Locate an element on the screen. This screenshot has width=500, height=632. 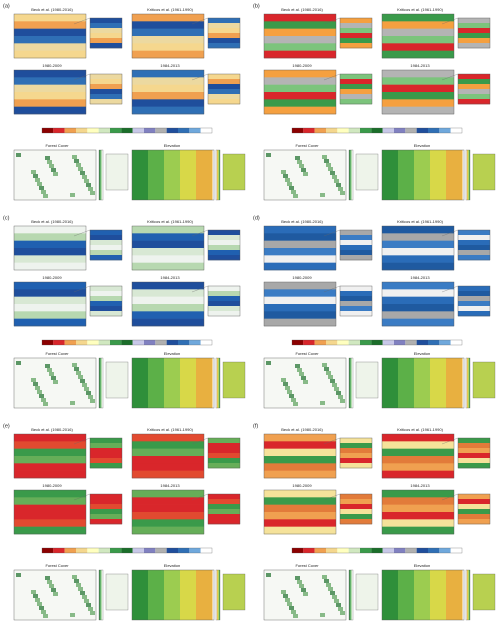
panel-label: (f) is located at coordinates (255, 426).